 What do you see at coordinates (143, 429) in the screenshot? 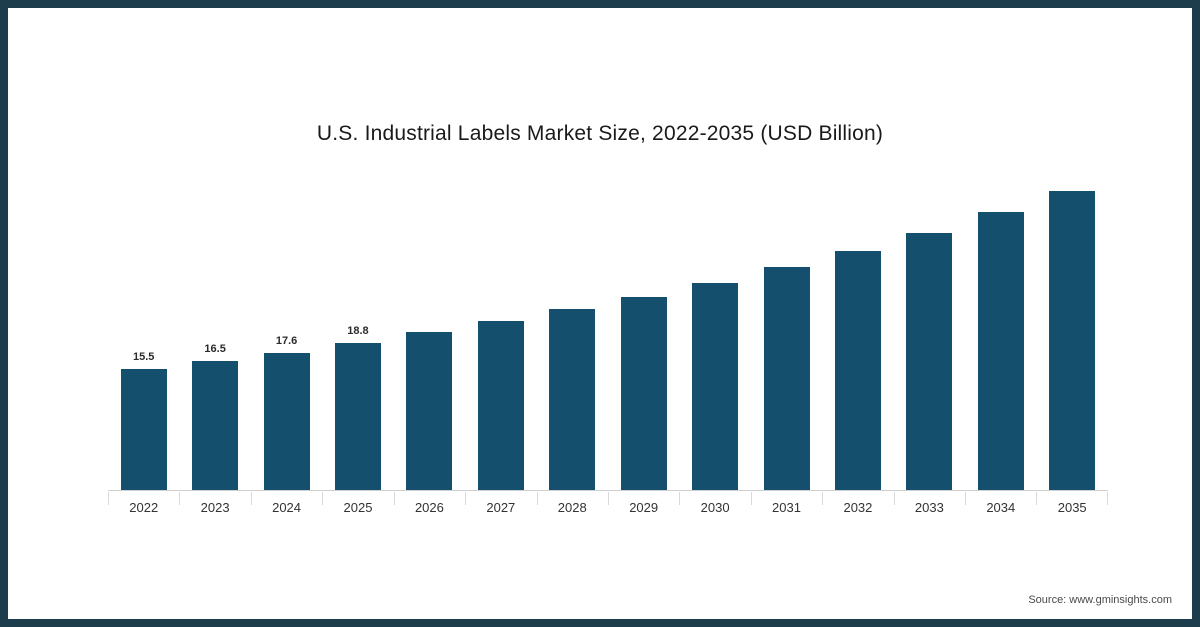
I see `bar-2022` at bounding box center [143, 429].